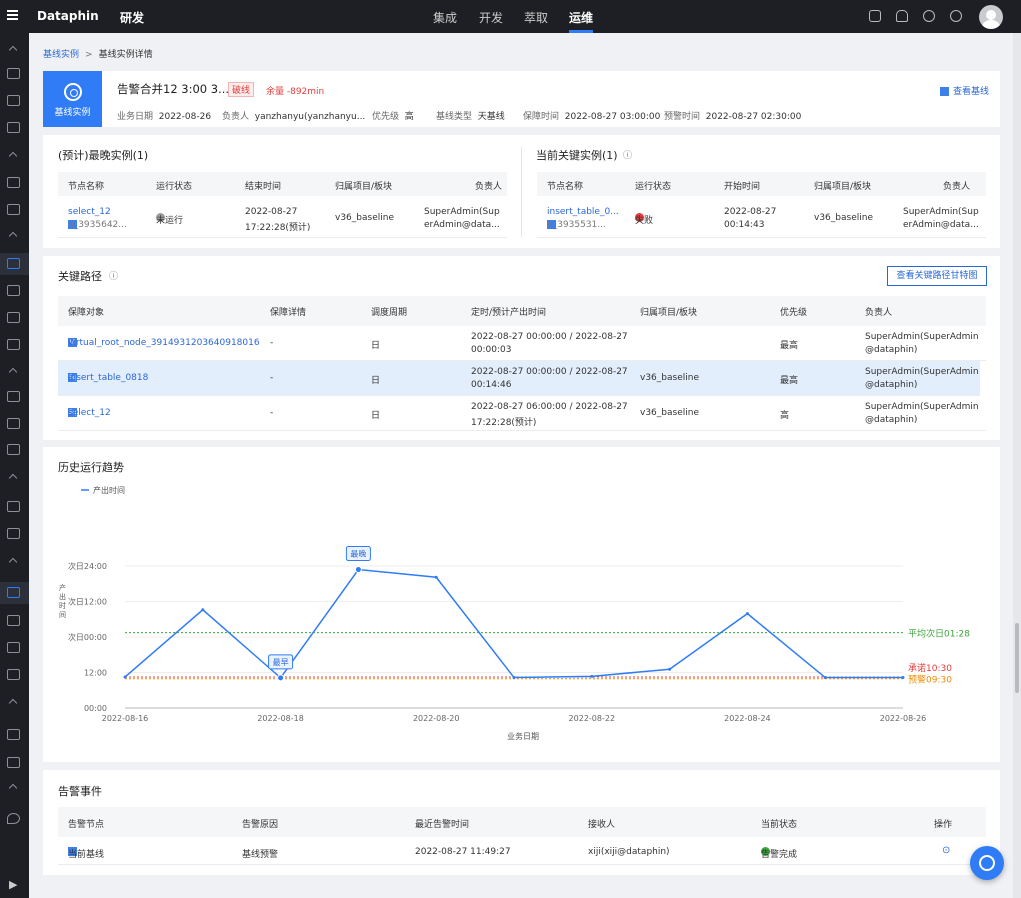  I want to click on node-type-icon: Vi, so click(72, 342).